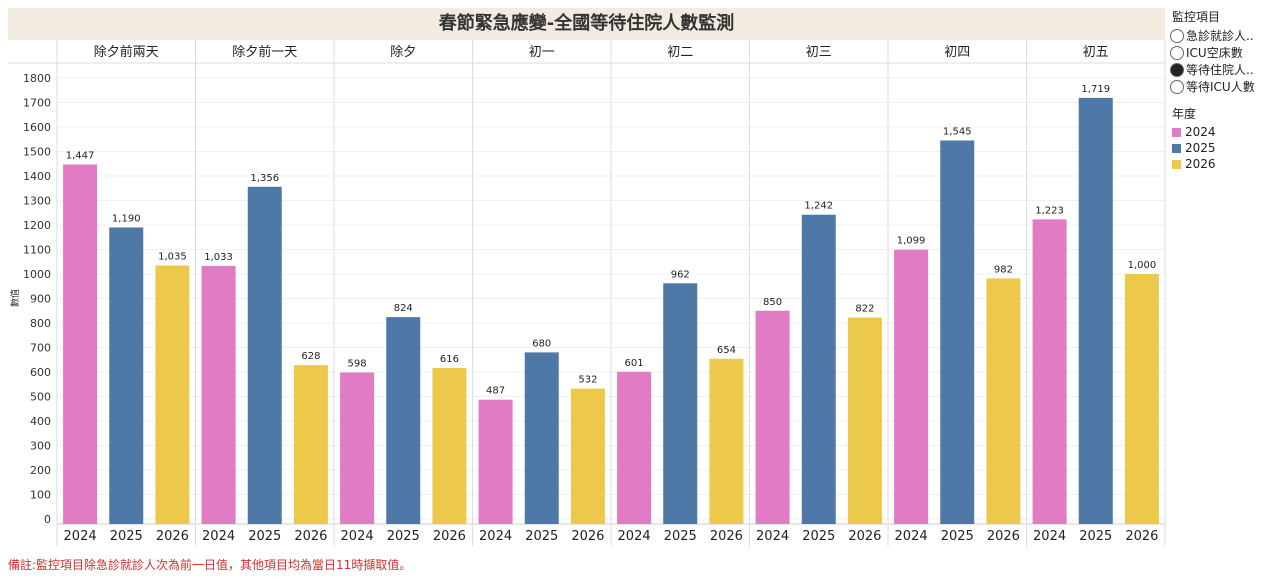 The image size is (1270, 582). What do you see at coordinates (680, 52) in the screenshot?
I see `category-header: 初二` at bounding box center [680, 52].